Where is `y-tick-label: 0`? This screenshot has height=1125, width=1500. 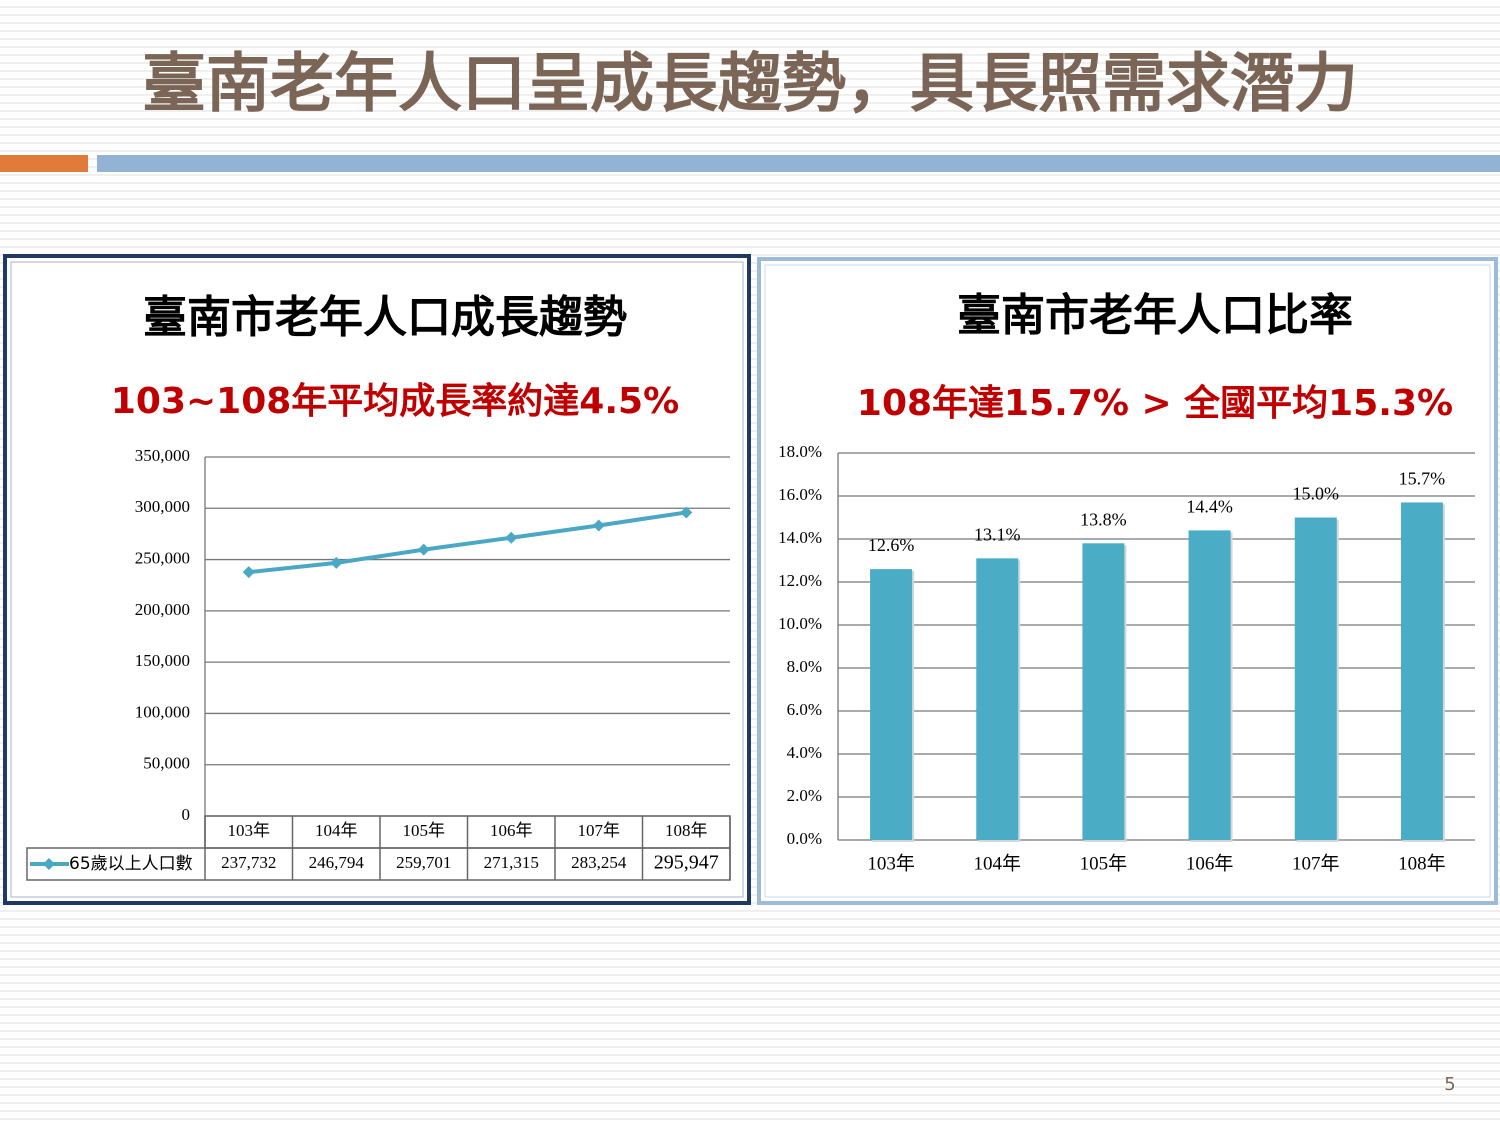
y-tick-label: 0 is located at coordinates (186, 814).